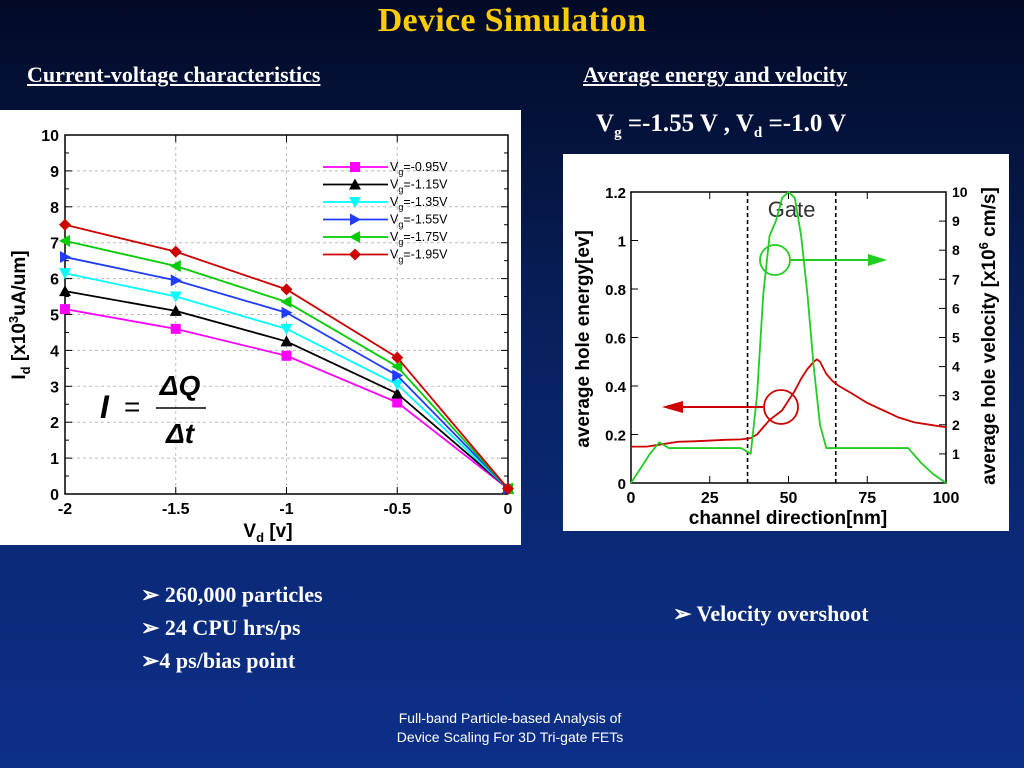 The image size is (1024, 768). What do you see at coordinates (956, 279) in the screenshot?
I see `ev-right-tick-label: 7` at bounding box center [956, 279].